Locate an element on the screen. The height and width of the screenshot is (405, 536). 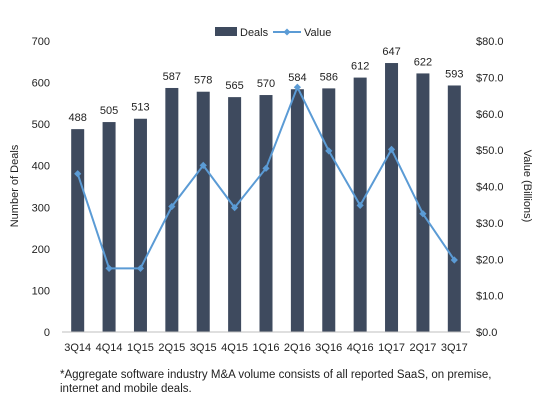
x-tick-label: 3Q15 is located at coordinates (203, 348).